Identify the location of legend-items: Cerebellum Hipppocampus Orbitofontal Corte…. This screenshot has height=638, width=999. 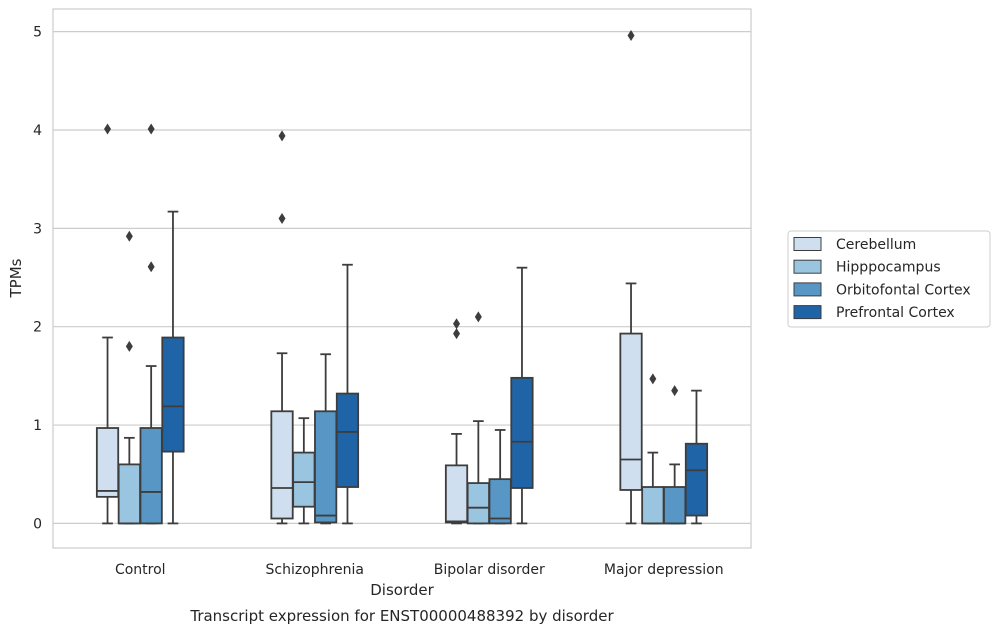
(882, 279).